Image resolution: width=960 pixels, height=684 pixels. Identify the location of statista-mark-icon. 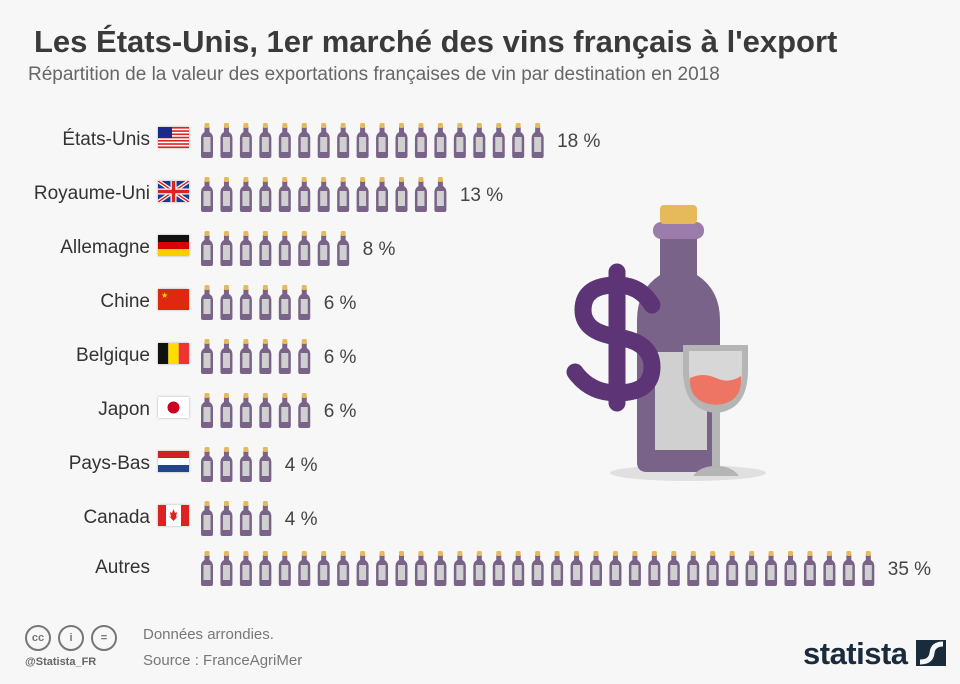
(930, 653).